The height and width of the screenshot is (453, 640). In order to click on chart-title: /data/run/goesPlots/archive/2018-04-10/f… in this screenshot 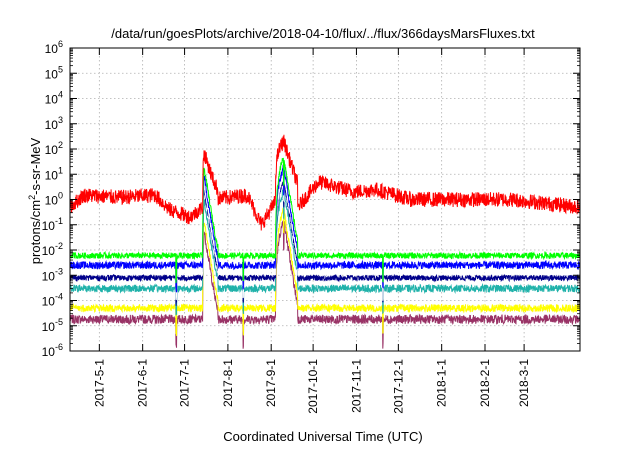, I will do `click(323, 33)`.